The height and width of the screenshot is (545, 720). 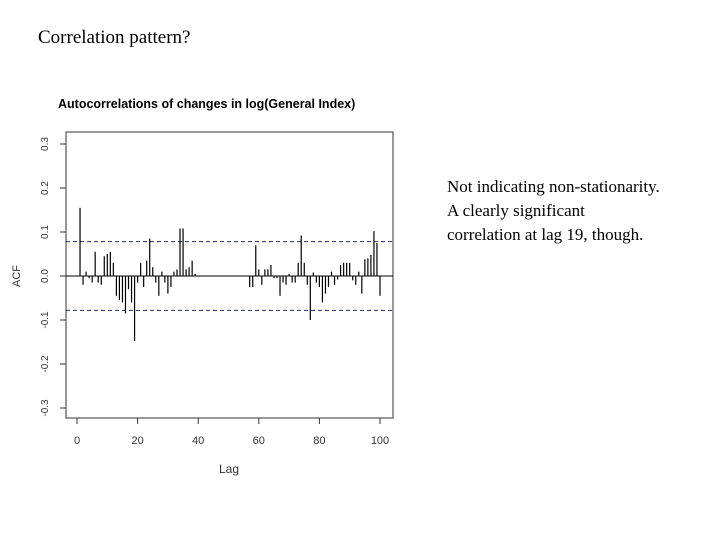 I want to click on x-tick-label: 60, so click(x=259, y=441).